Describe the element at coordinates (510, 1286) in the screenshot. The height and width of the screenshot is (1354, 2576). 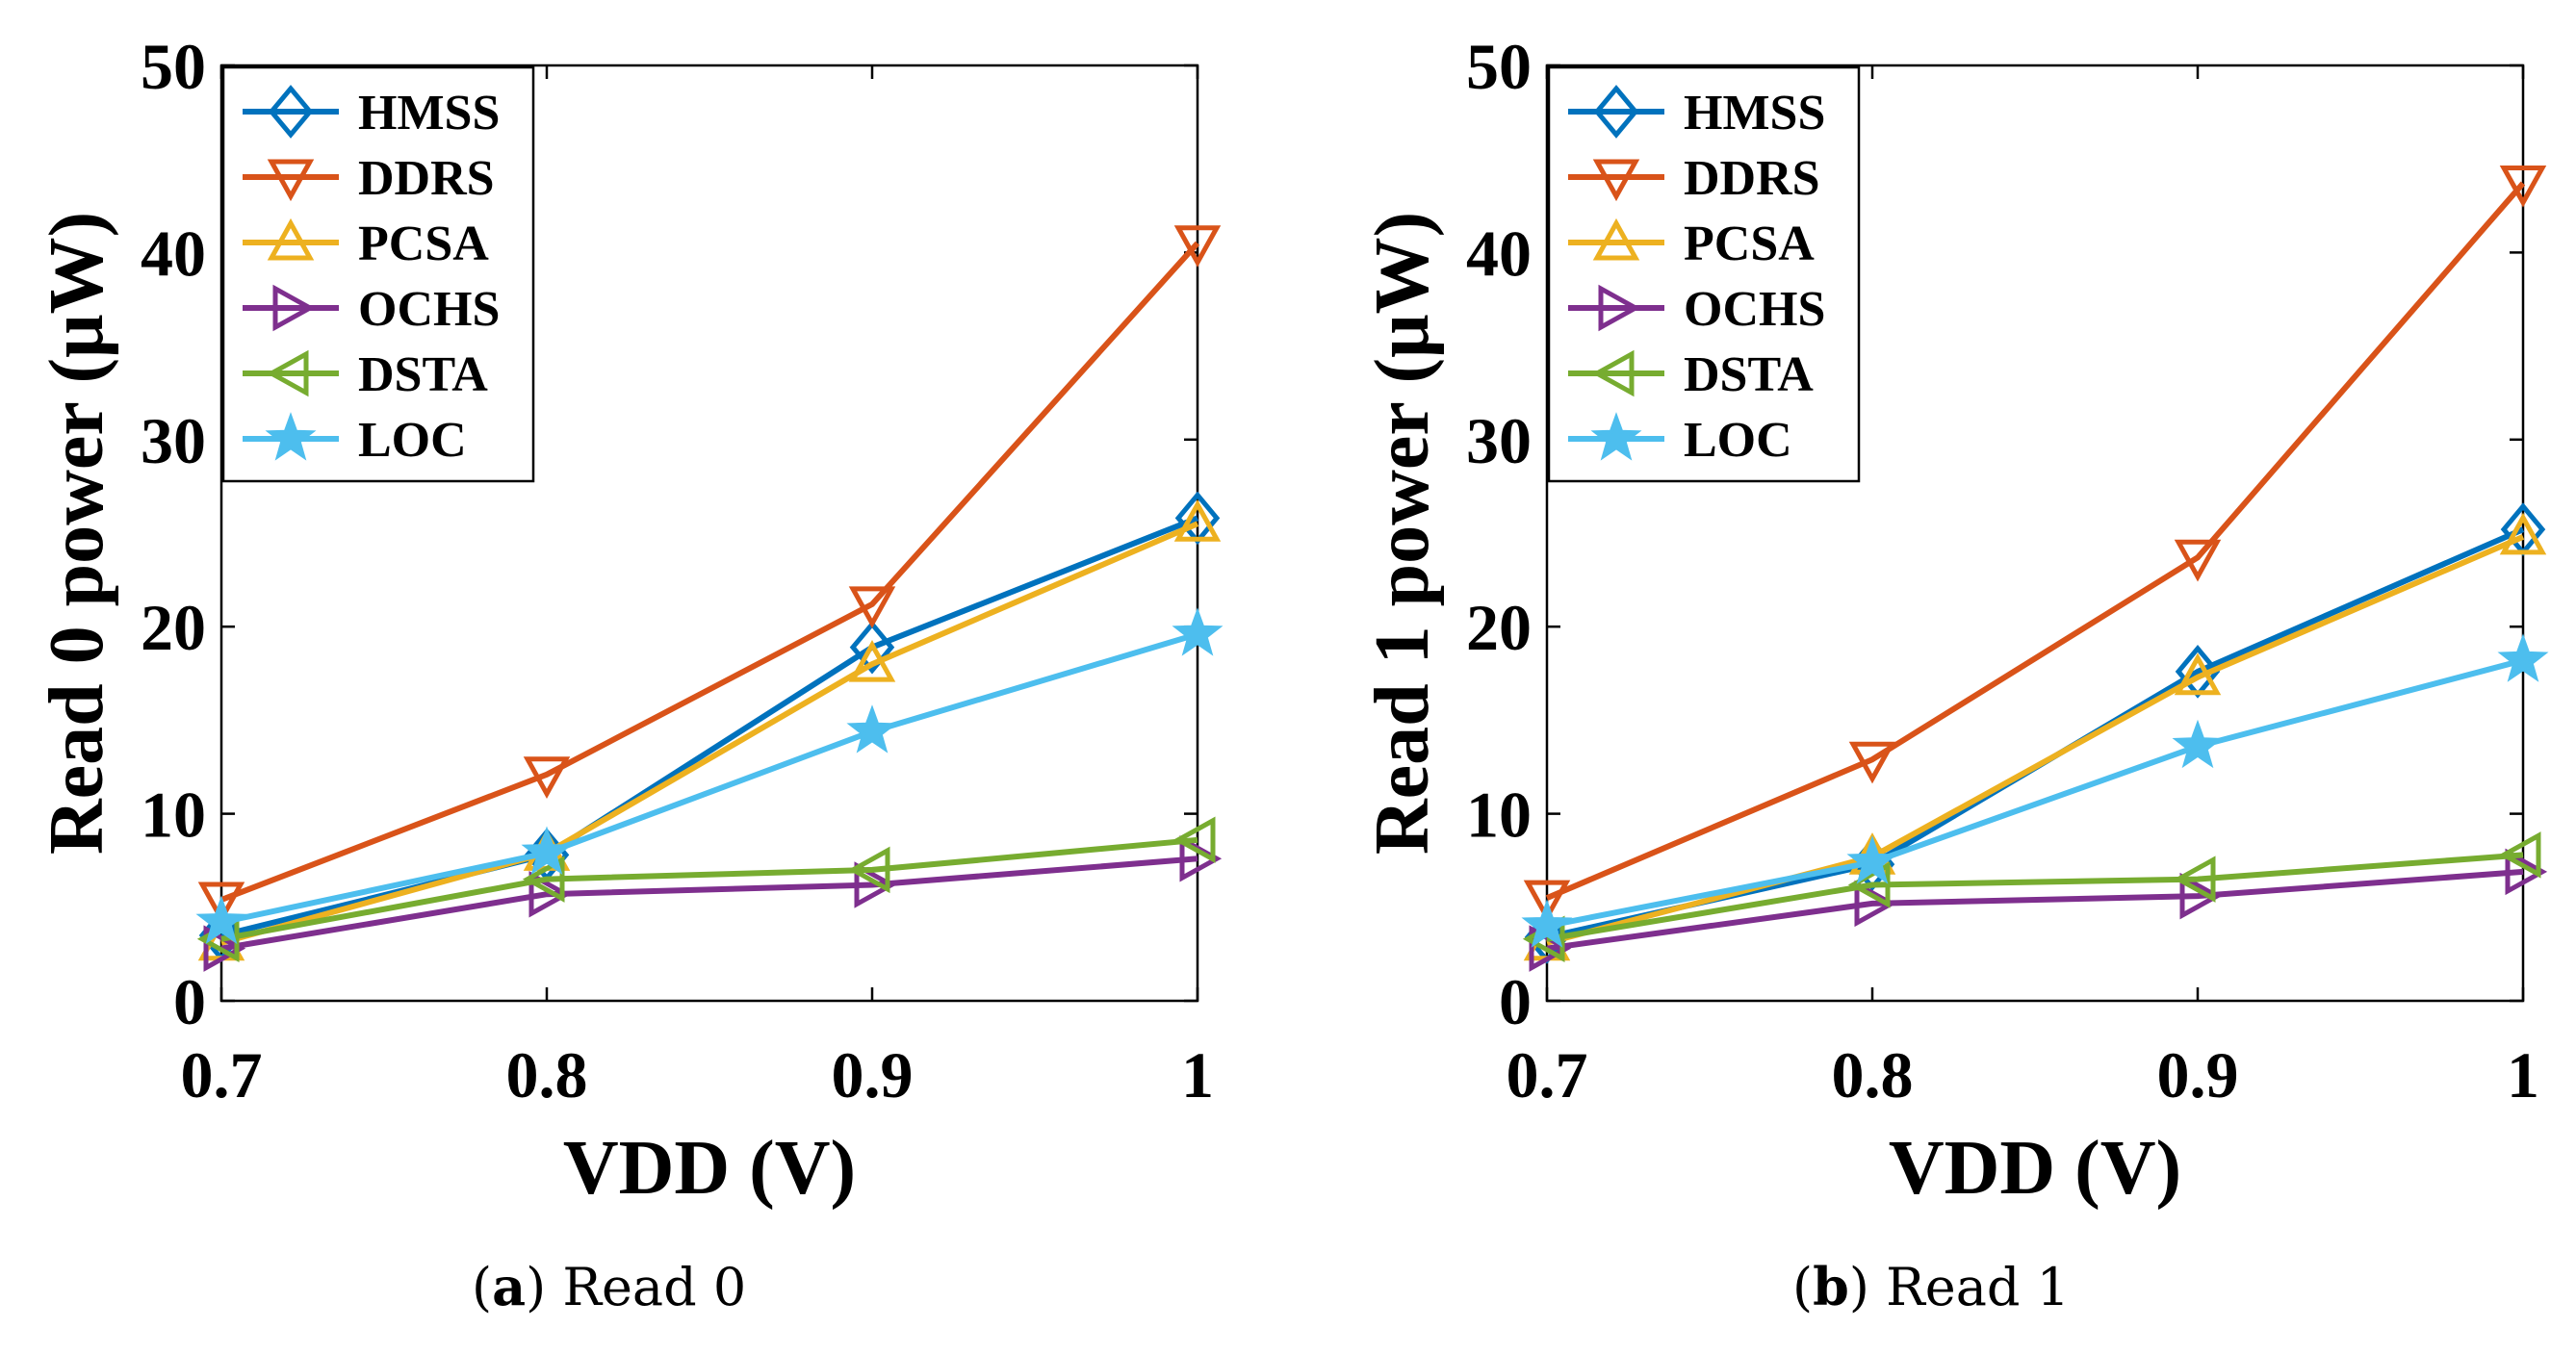
I see `caption-letter: a` at that location.